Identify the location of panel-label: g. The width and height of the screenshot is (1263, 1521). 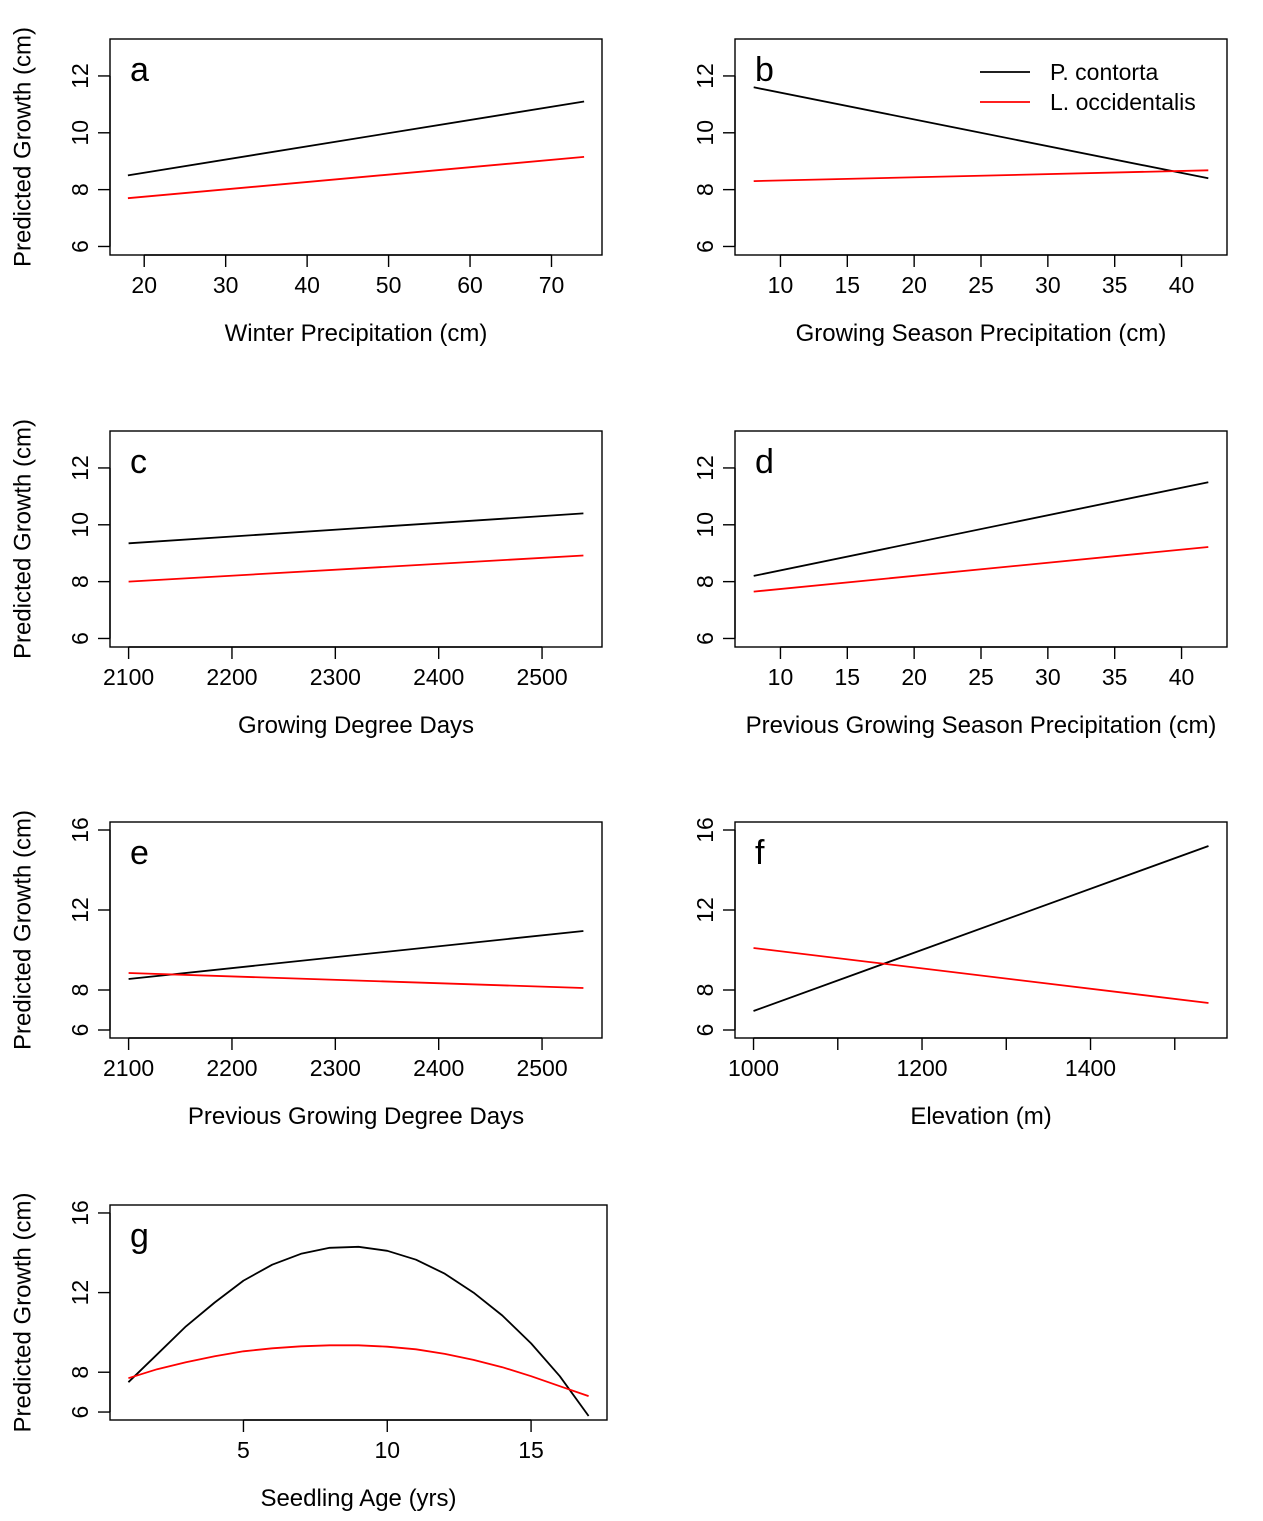
(139, 1236).